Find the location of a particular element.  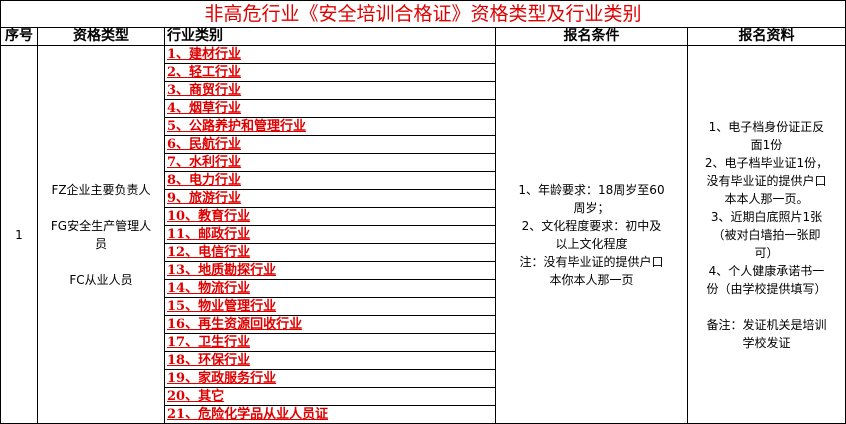

industry-item: 5、公路养护和管理行业 is located at coordinates (330, 126).